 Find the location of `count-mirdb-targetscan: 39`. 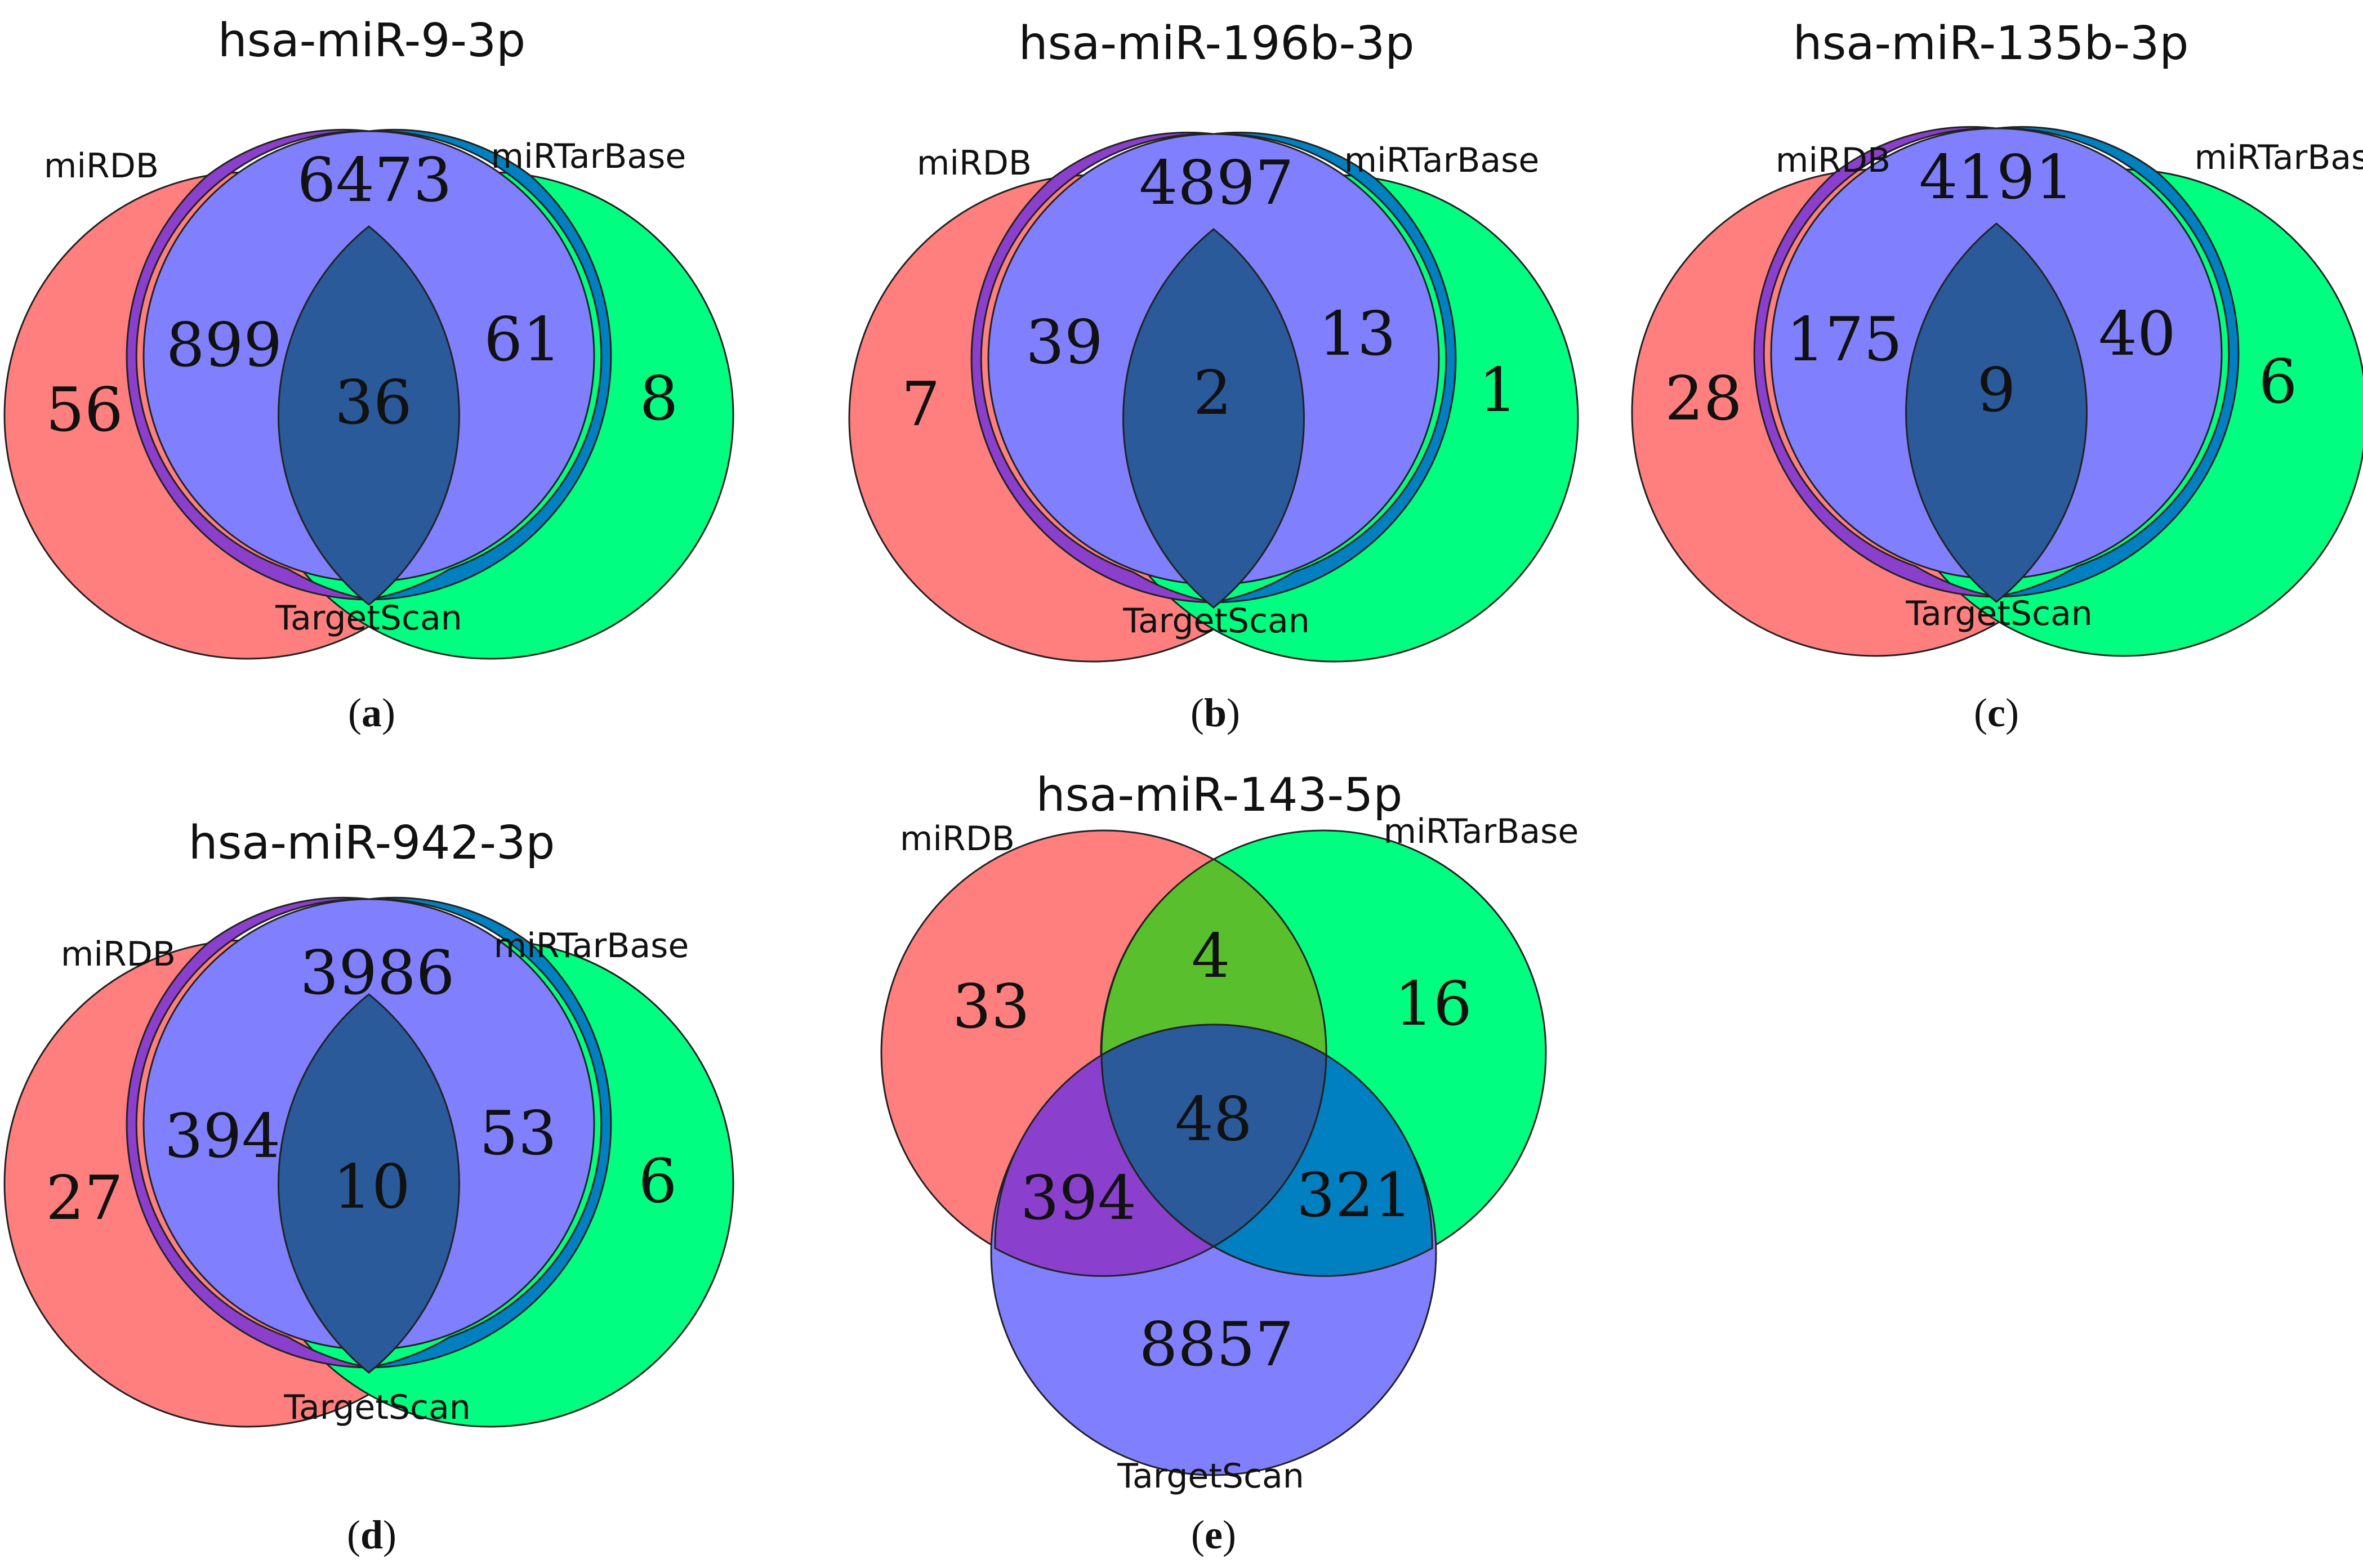

count-mirdb-targetscan: 39 is located at coordinates (1064, 342).